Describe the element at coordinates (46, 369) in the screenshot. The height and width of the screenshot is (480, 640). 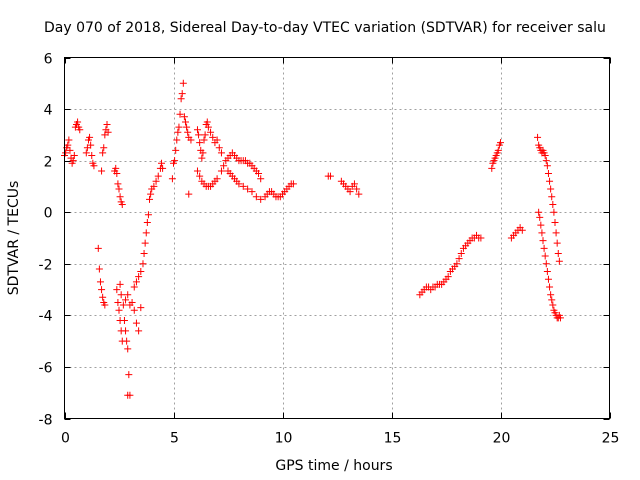
I see `y-tick-label: -6` at that location.